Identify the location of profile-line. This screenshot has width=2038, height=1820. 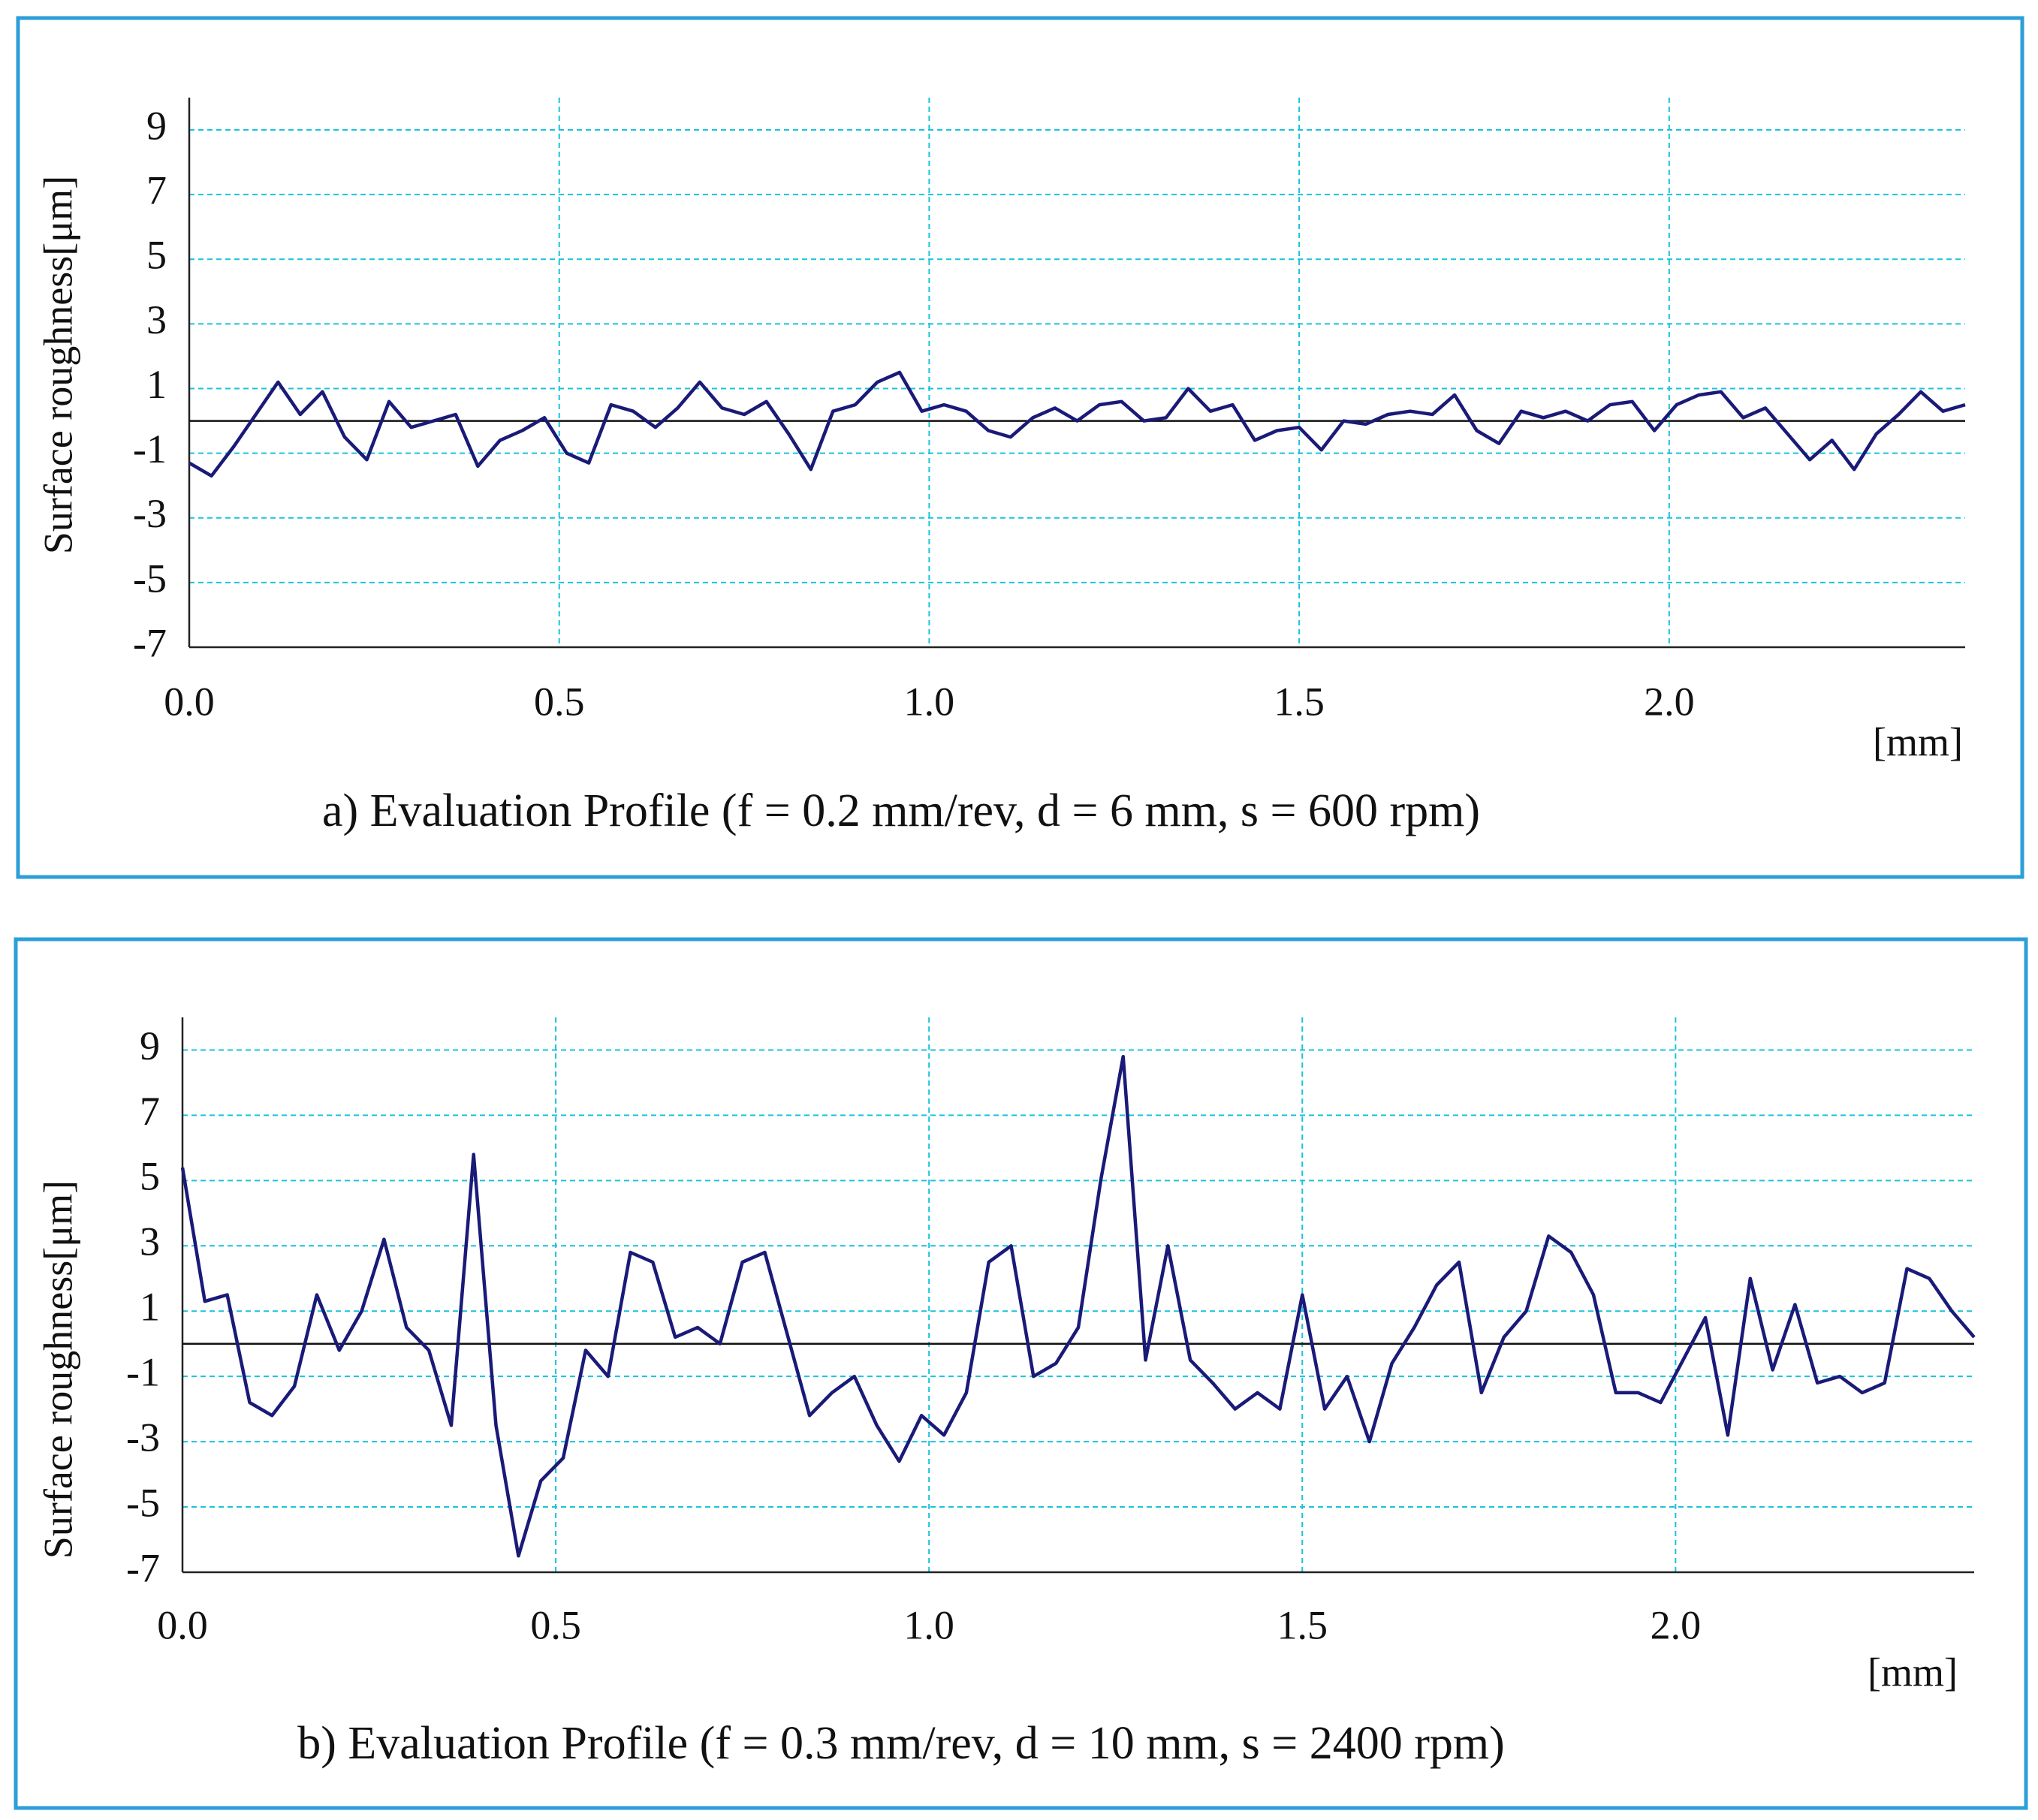
(1077, 424).